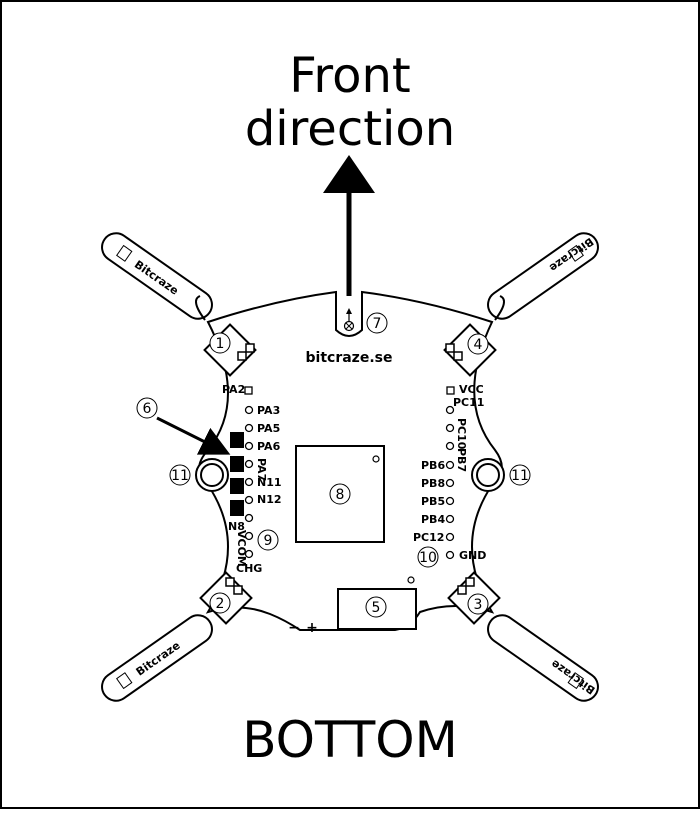 This screenshot has width=700, height=813. What do you see at coordinates (349, 76) in the screenshot?
I see `title-front: Front` at bounding box center [349, 76].